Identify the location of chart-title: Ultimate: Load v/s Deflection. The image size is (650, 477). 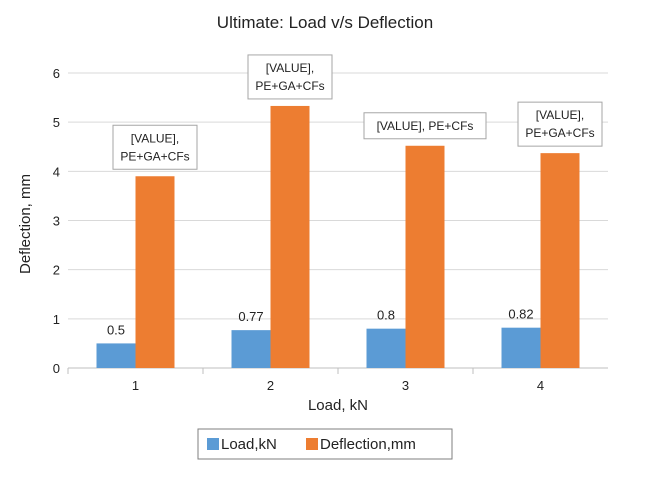
(325, 22).